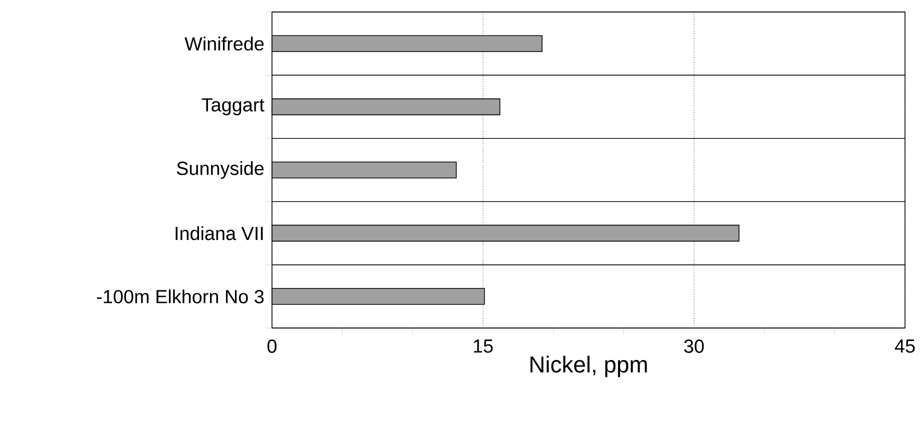 The width and height of the screenshot is (924, 422). Describe the element at coordinates (220, 170) in the screenshot. I see `y-tick-label: Sunnyside` at that location.